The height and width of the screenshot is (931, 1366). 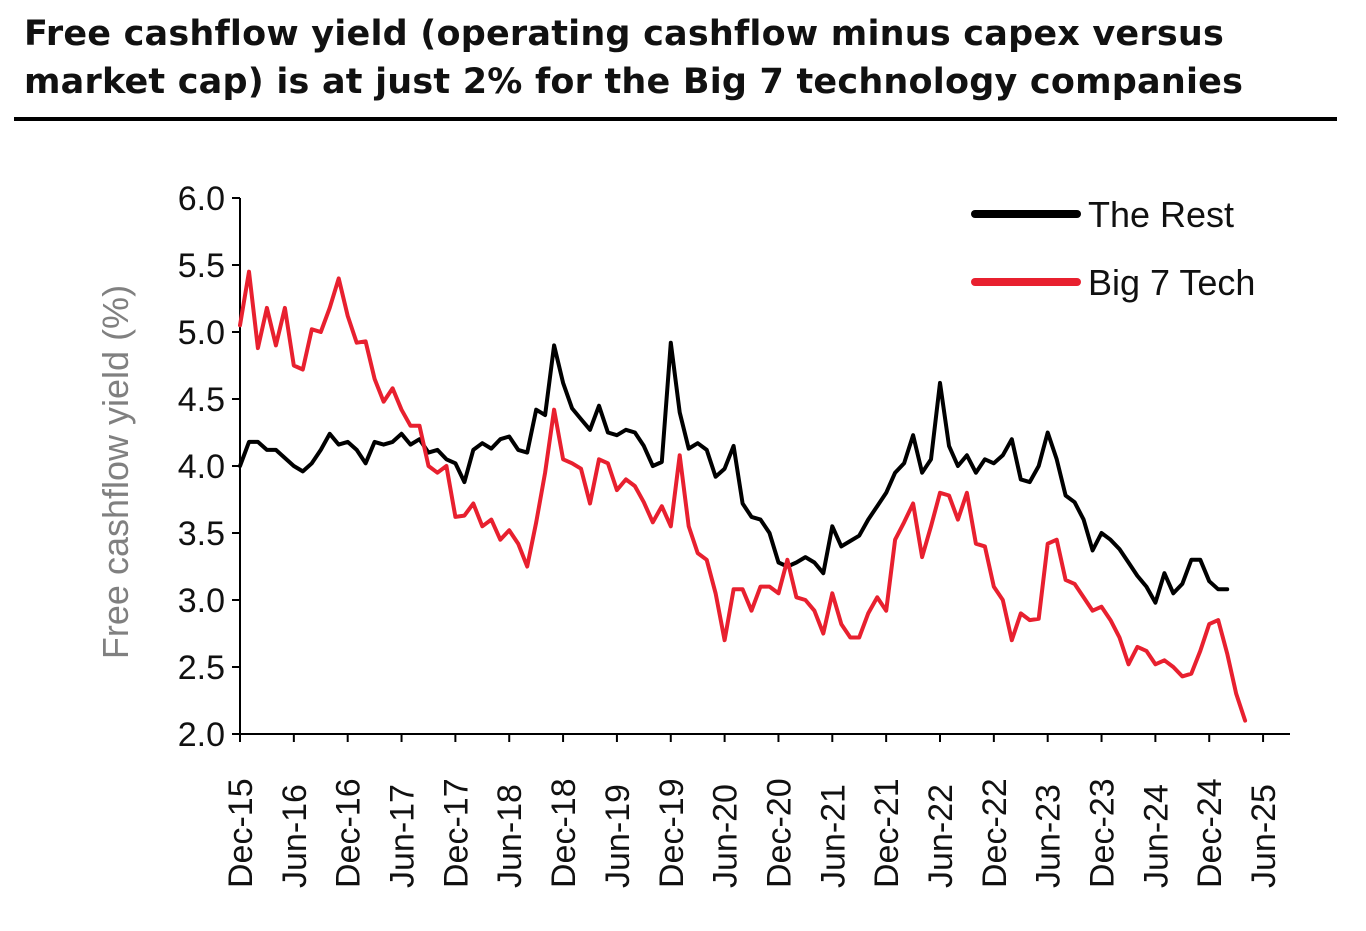 I want to click on title-rule, so click(x=675, y=119).